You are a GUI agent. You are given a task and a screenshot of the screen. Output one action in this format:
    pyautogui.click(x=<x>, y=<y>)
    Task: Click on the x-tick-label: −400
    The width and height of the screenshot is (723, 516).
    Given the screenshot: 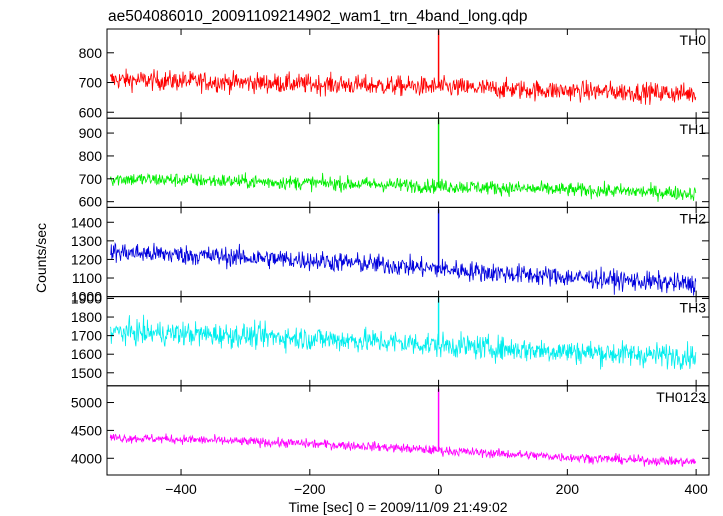 What is the action you would take?
    pyautogui.click(x=181, y=489)
    